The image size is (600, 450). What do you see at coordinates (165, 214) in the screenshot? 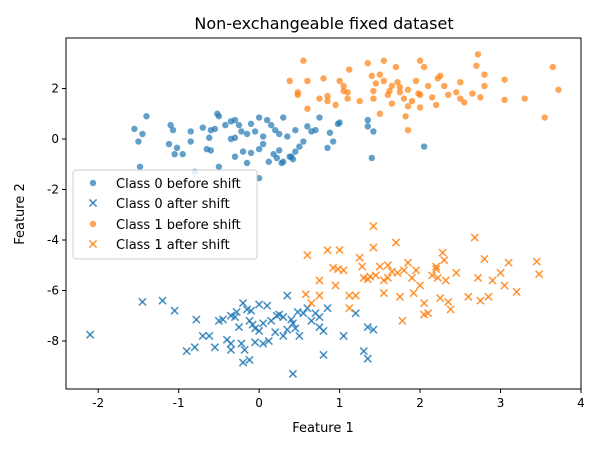
I see `legend-box` at bounding box center [165, 214].